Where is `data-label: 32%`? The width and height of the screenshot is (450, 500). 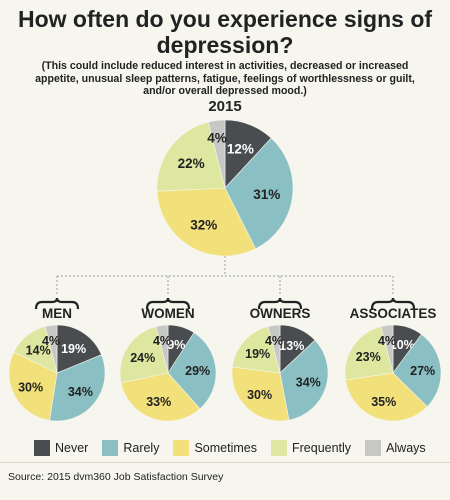 data-label: 32% is located at coordinates (203, 224).